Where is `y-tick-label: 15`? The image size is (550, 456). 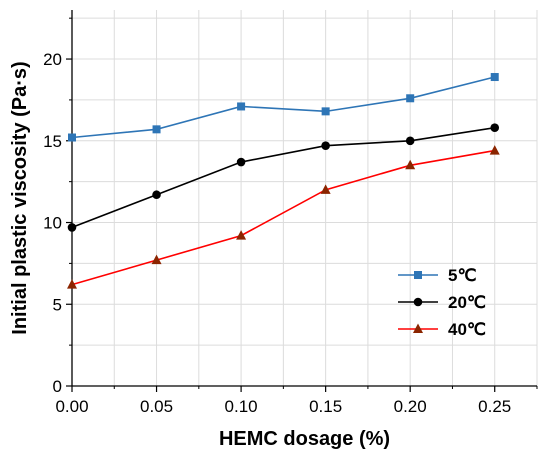
y-tick-label: 15 is located at coordinates (52, 141).